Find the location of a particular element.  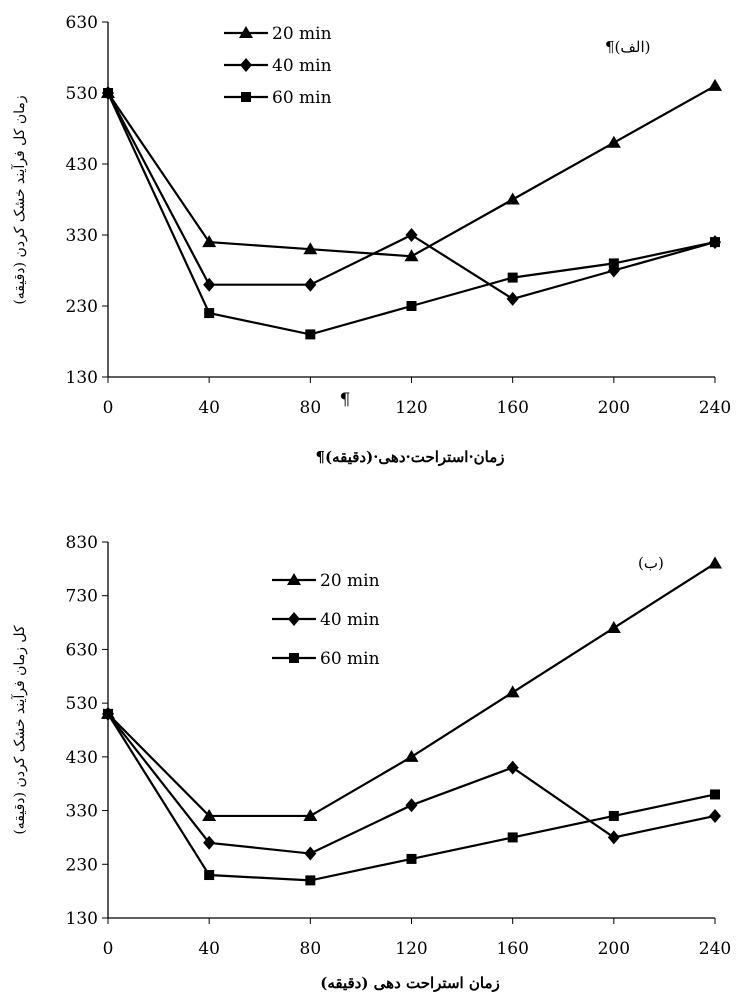

chart-b-ylabel: کل زمان فرآیند خشک کردن (دقیقه) is located at coordinates (19, 730).